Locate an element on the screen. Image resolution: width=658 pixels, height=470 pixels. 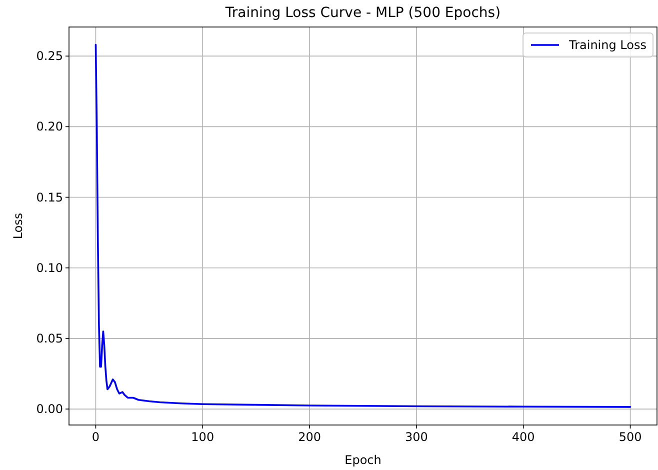
x-tick-label: 500 is located at coordinates (630, 437).